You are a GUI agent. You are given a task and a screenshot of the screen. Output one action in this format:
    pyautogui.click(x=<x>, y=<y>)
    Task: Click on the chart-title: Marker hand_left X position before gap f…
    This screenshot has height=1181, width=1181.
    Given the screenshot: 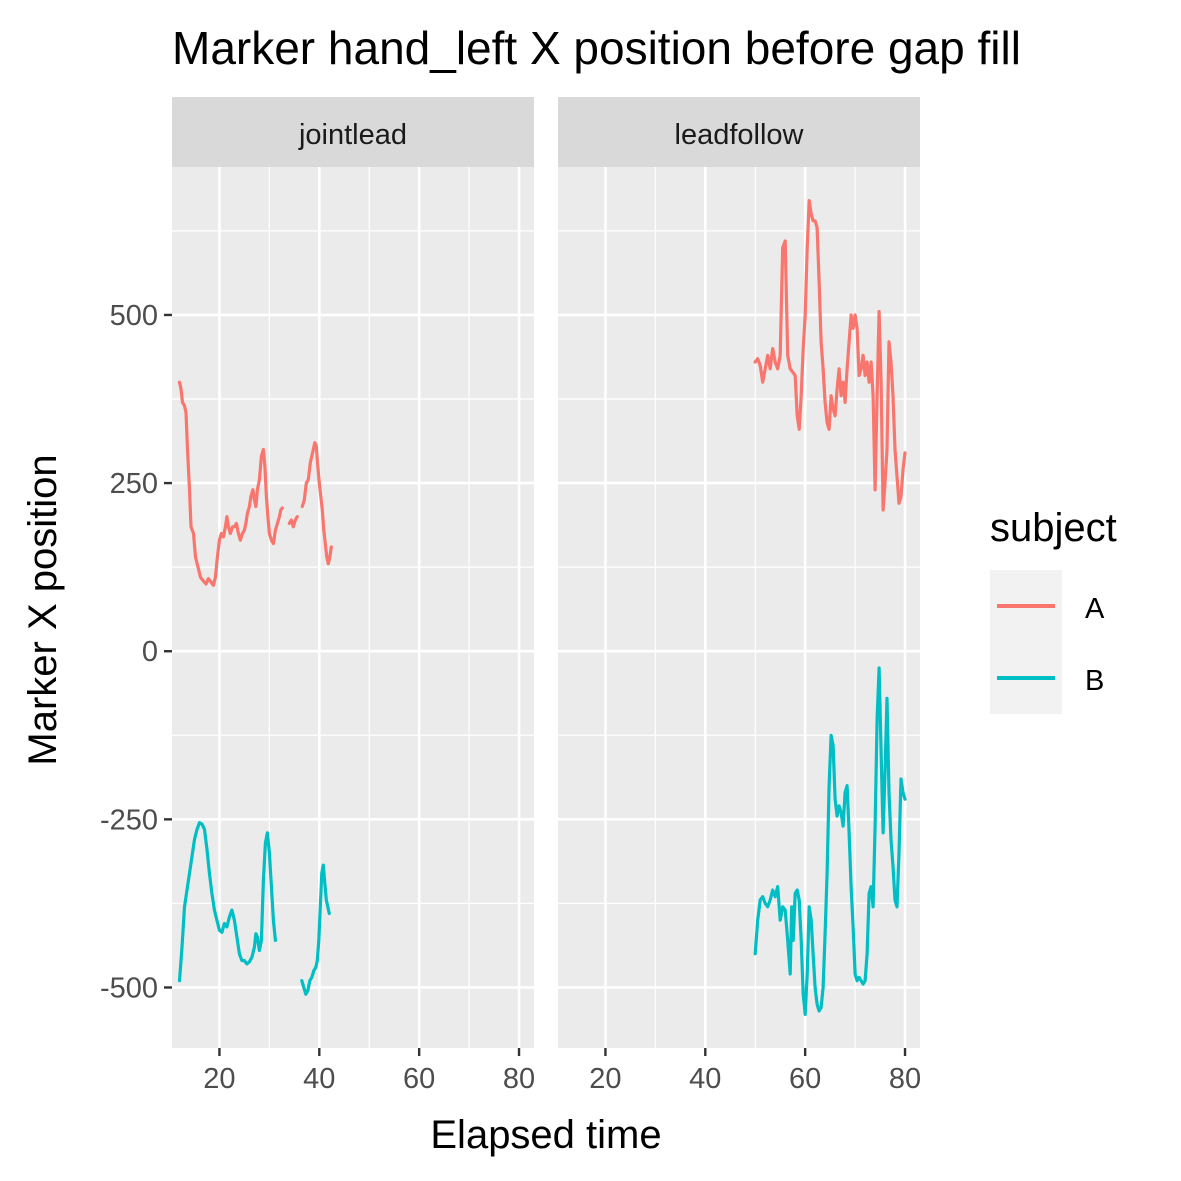 What is the action you would take?
    pyautogui.click(x=596, y=48)
    